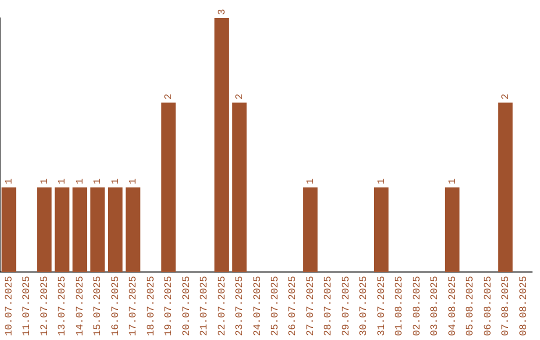 The height and width of the screenshot is (340, 540). I want to click on x-tick-label: 14.07.2025, so click(80, 306).